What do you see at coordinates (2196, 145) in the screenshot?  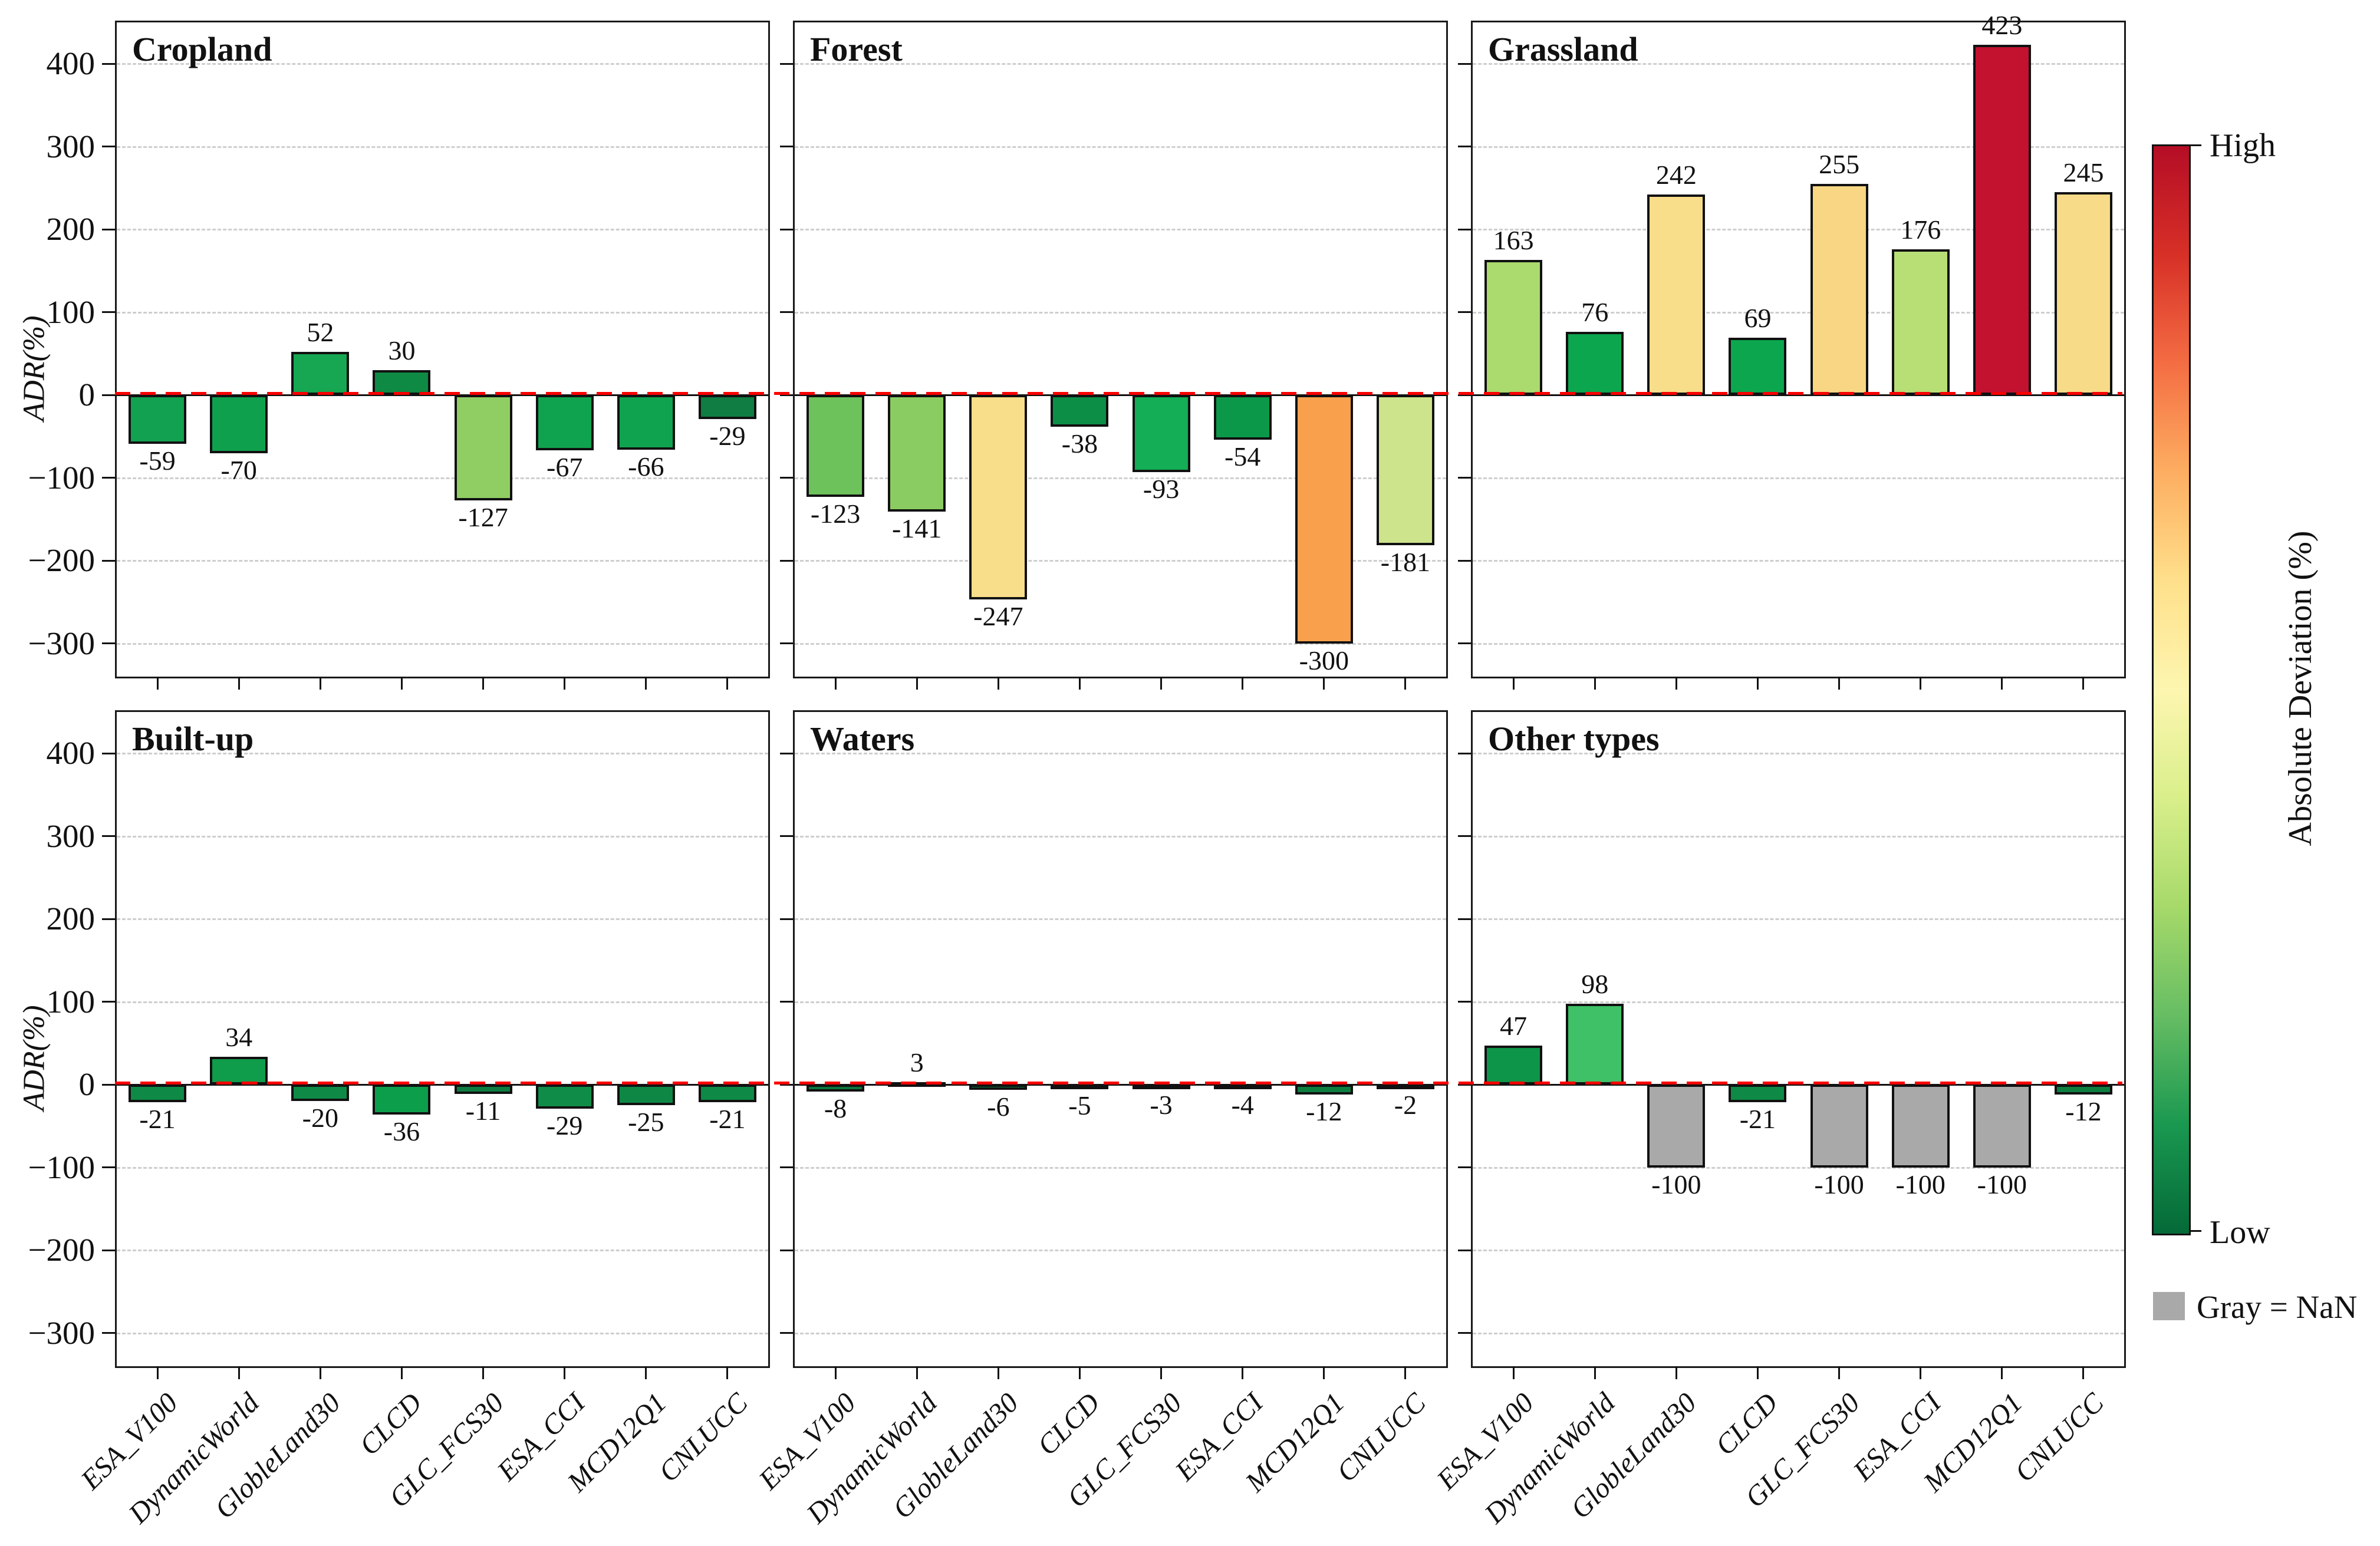 I see `colorbar-tick-high` at bounding box center [2196, 145].